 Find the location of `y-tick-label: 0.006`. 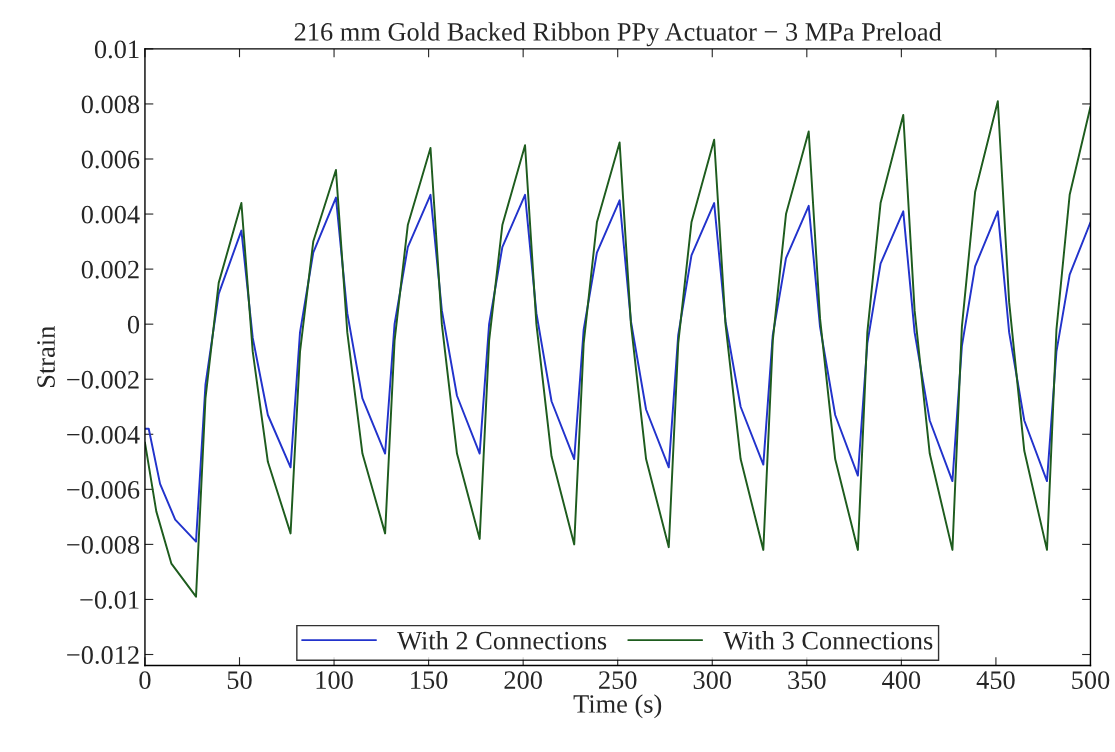

y-tick-label: 0.006 is located at coordinates (110, 159).